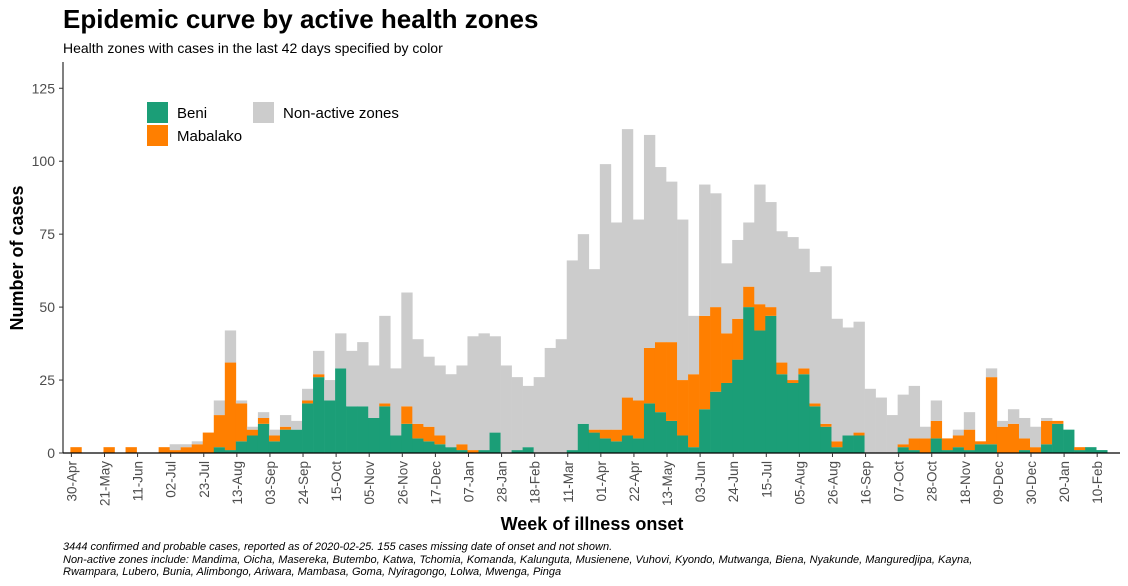 The width and height of the screenshot is (1128, 586). I want to click on legend-label-non-active-zones: Non-active zones, so click(341, 113).